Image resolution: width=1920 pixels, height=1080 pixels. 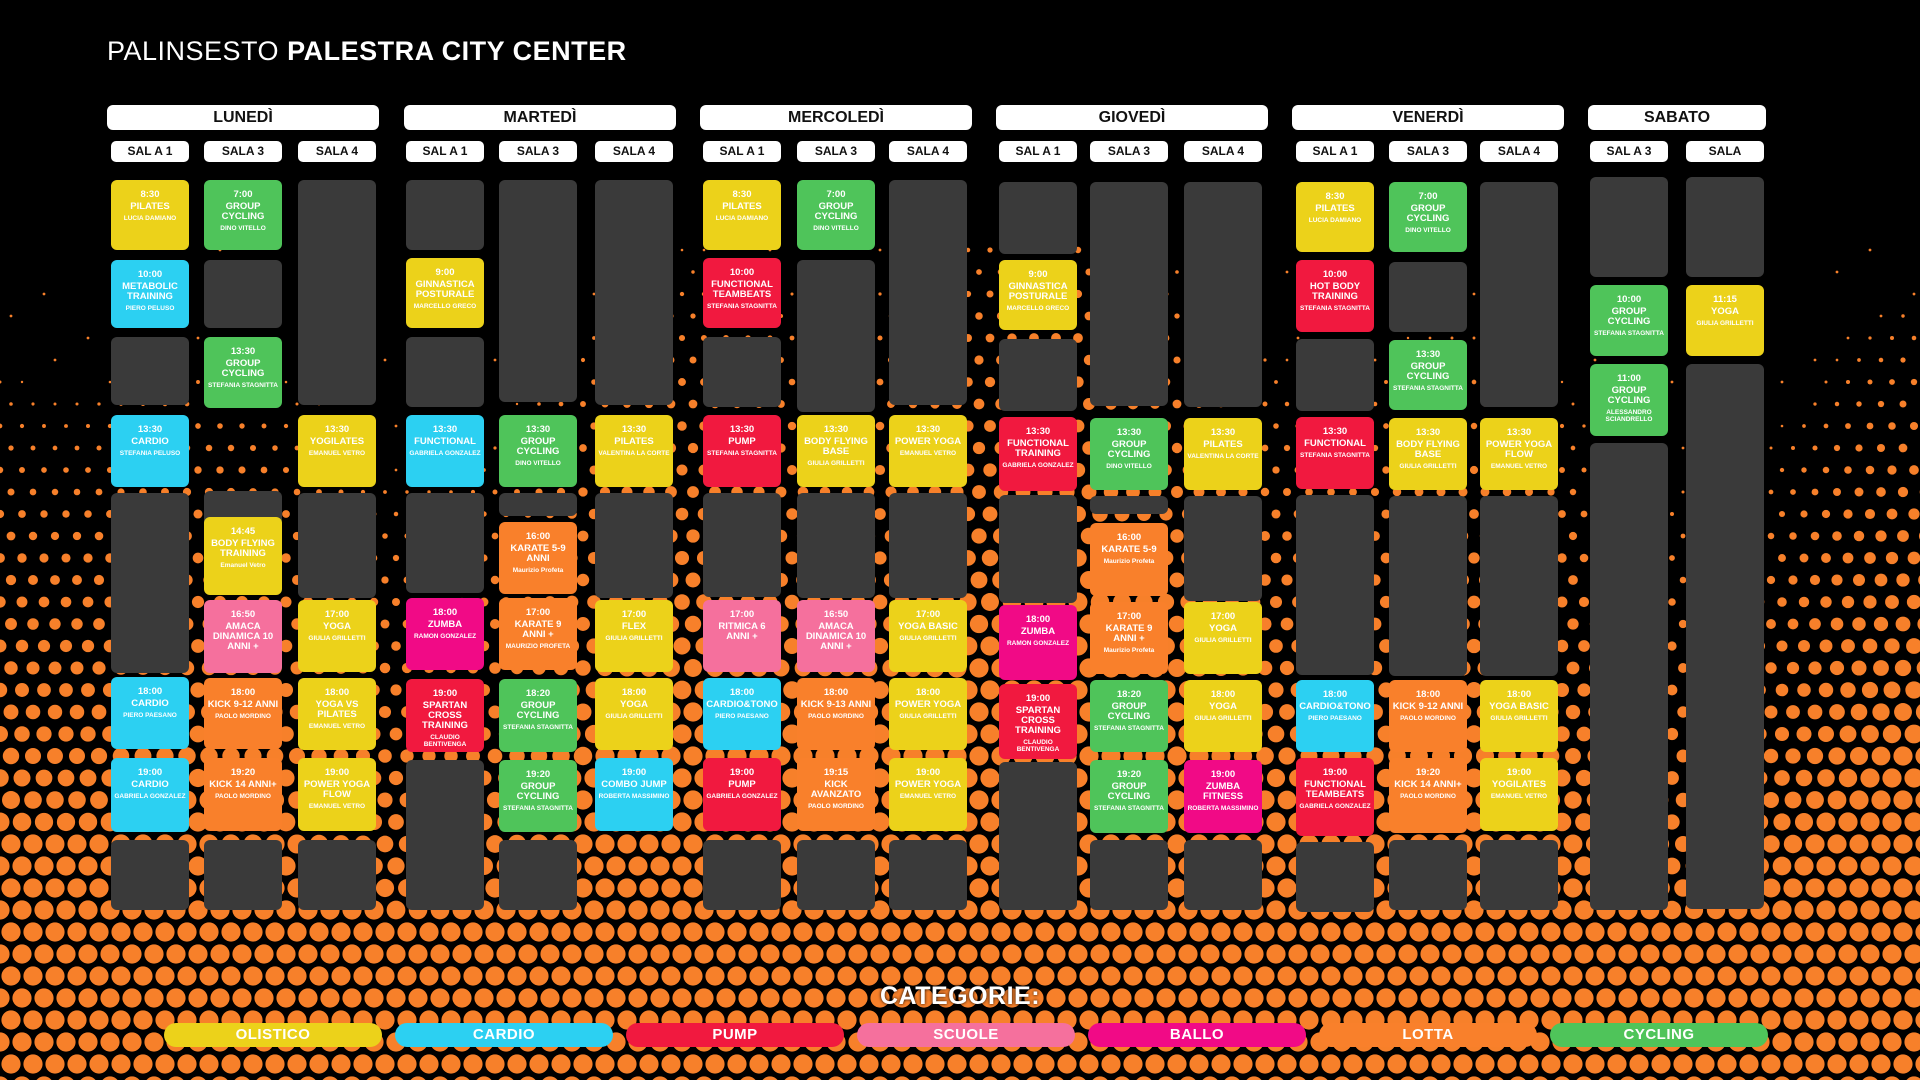 What do you see at coordinates (150, 294) in the screenshot?
I see `class-slot-metabolic-training: 10:00 METABOLIC TRAINING PIERO PELUSO` at bounding box center [150, 294].